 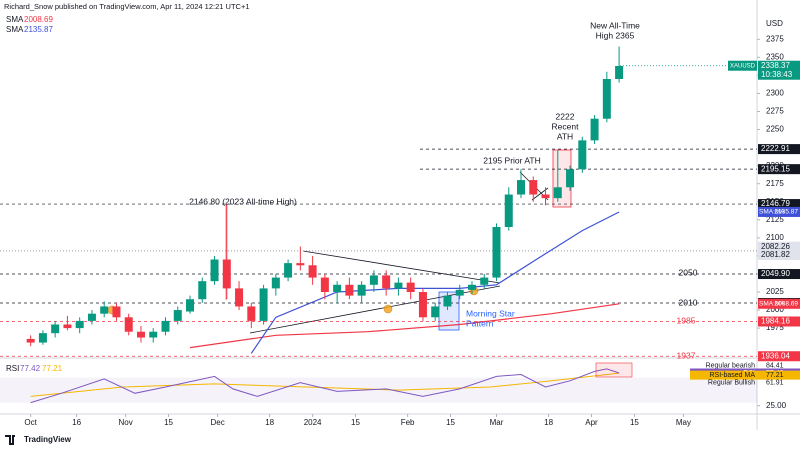 I want to click on y-tick-label: 2350, so click(x=775, y=56).